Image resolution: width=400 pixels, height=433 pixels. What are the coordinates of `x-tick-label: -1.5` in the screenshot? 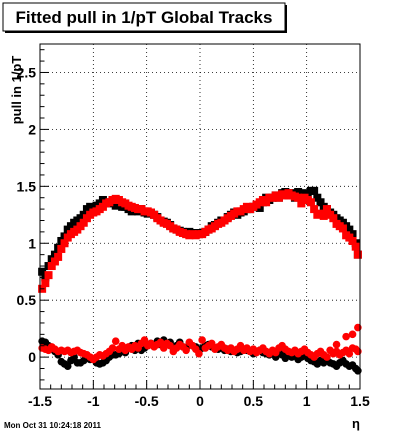 It's located at (40, 401).